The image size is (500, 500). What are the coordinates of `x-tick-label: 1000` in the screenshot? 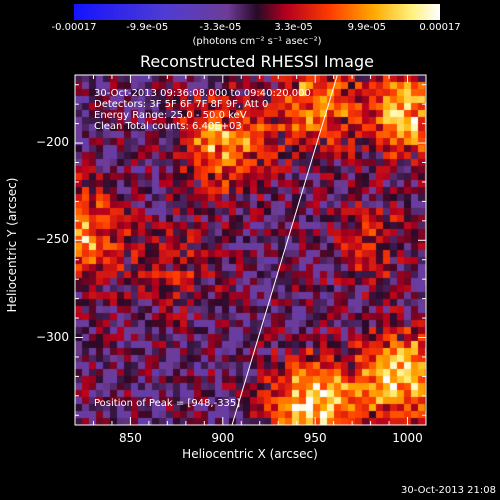 It's located at (407, 438).